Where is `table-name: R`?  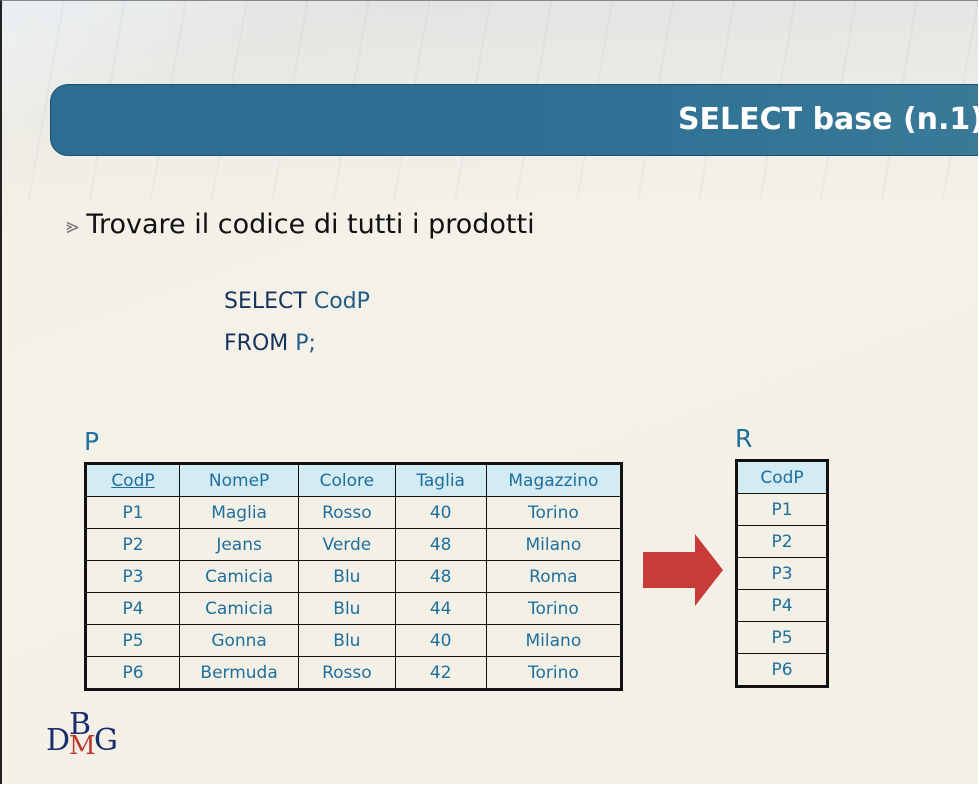 table-name: R is located at coordinates (744, 438).